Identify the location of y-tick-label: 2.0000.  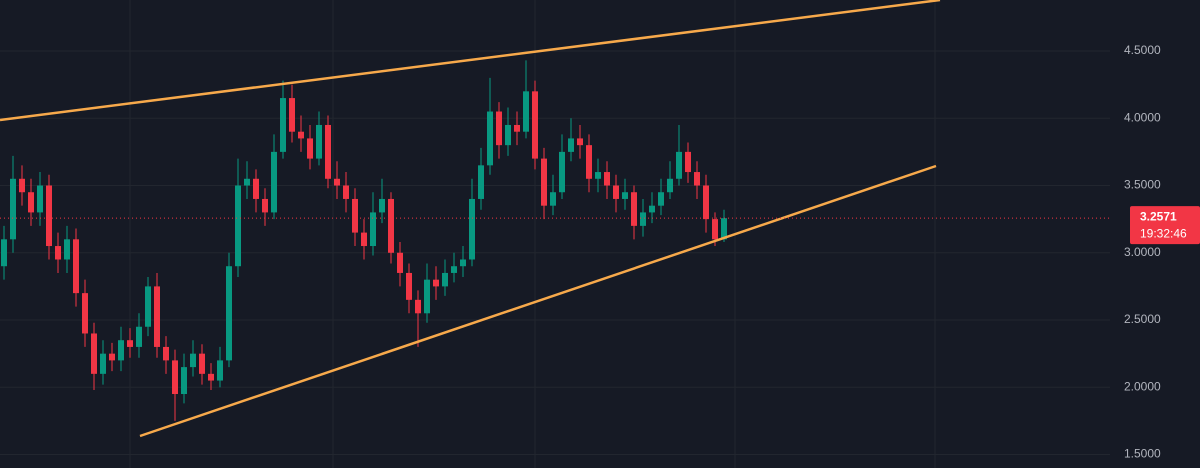
(1142, 386).